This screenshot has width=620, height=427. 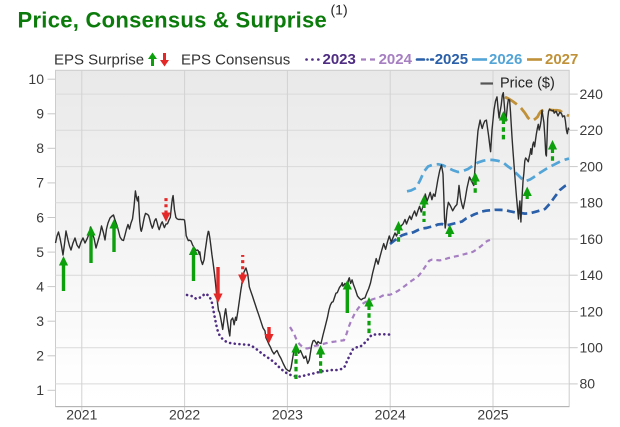 I want to click on svg-text: 9, so click(x=40, y=114).